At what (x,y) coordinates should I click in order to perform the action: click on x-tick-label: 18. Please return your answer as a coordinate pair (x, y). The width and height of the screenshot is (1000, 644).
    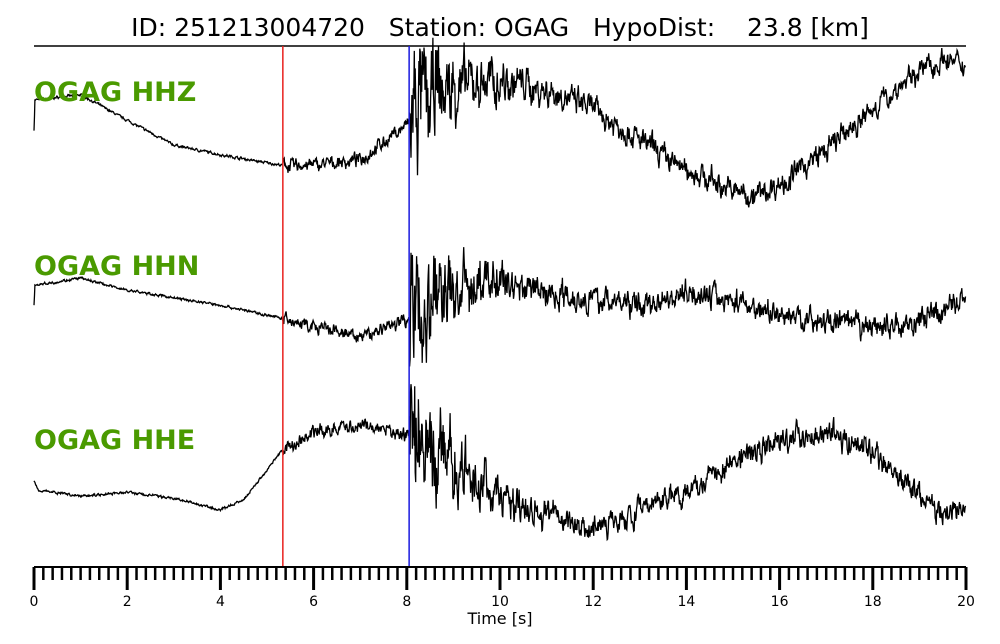
    Looking at the image, I should click on (873, 602).